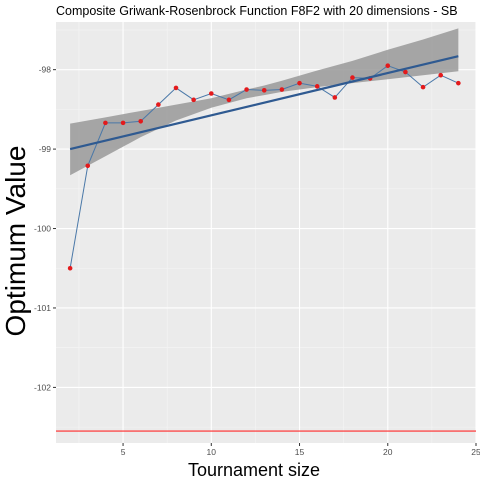 The height and width of the screenshot is (480, 480). I want to click on x-tick-label: 25, so click(475, 452).